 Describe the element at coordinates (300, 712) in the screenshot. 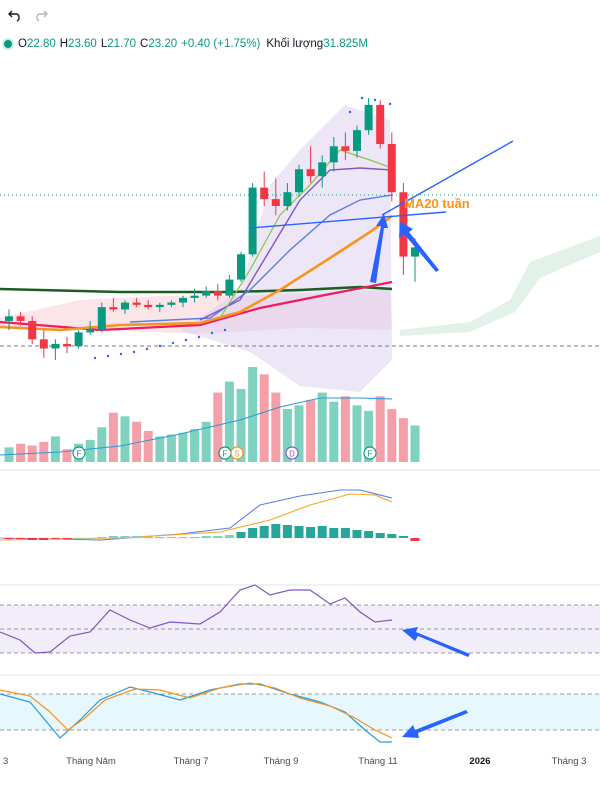

I see `stoch-band` at that location.